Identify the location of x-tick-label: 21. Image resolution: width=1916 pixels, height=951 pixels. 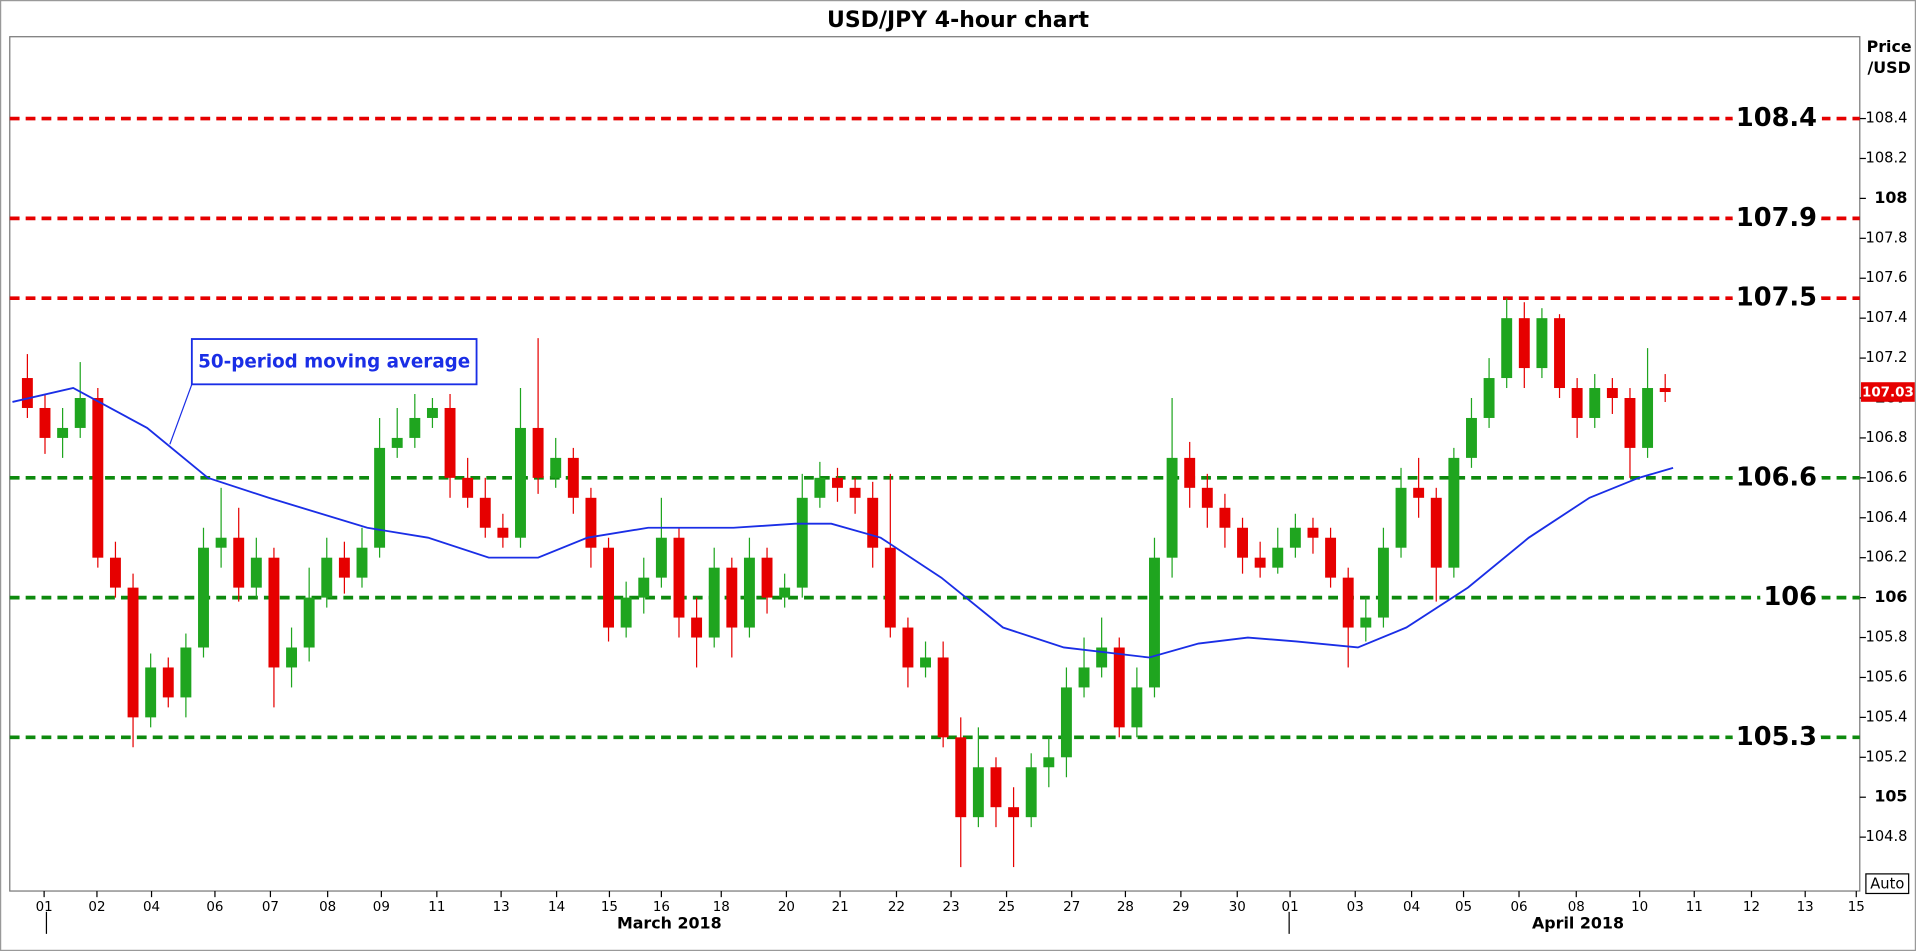
(840, 907).